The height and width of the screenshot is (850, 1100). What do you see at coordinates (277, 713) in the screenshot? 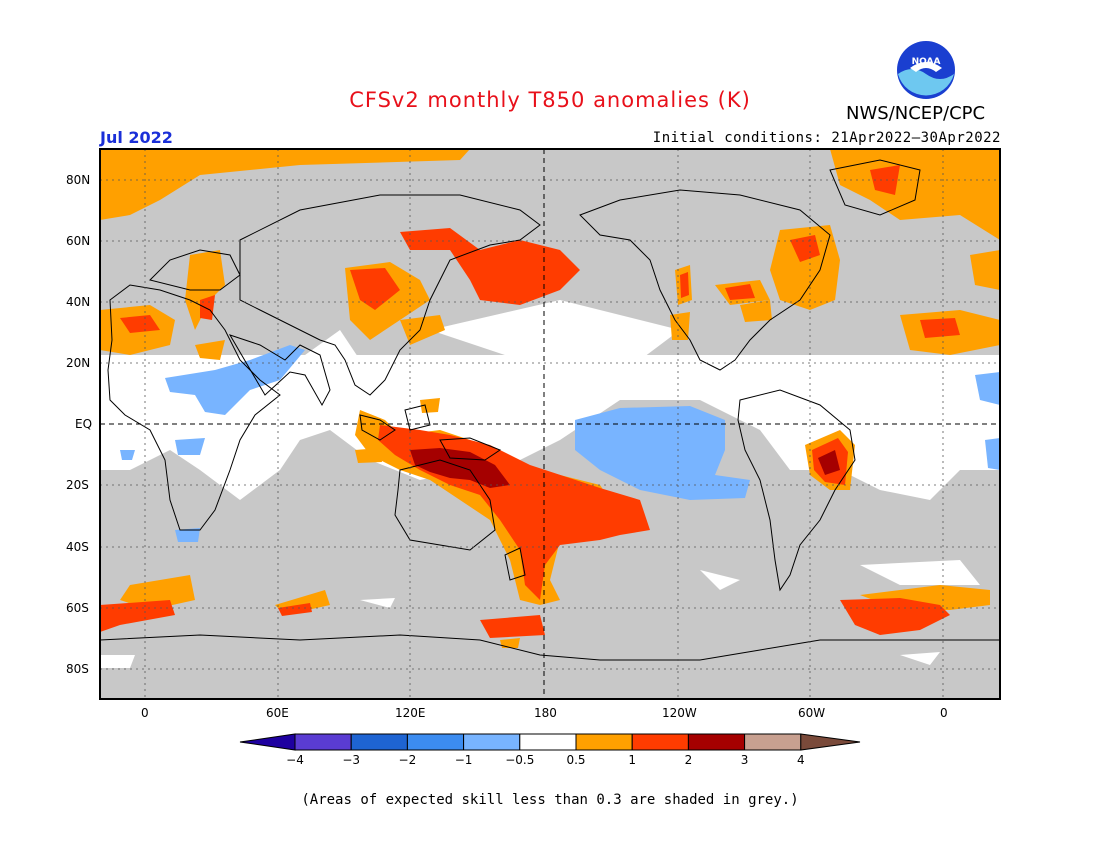
I see `lon-label: 60E` at bounding box center [277, 713].